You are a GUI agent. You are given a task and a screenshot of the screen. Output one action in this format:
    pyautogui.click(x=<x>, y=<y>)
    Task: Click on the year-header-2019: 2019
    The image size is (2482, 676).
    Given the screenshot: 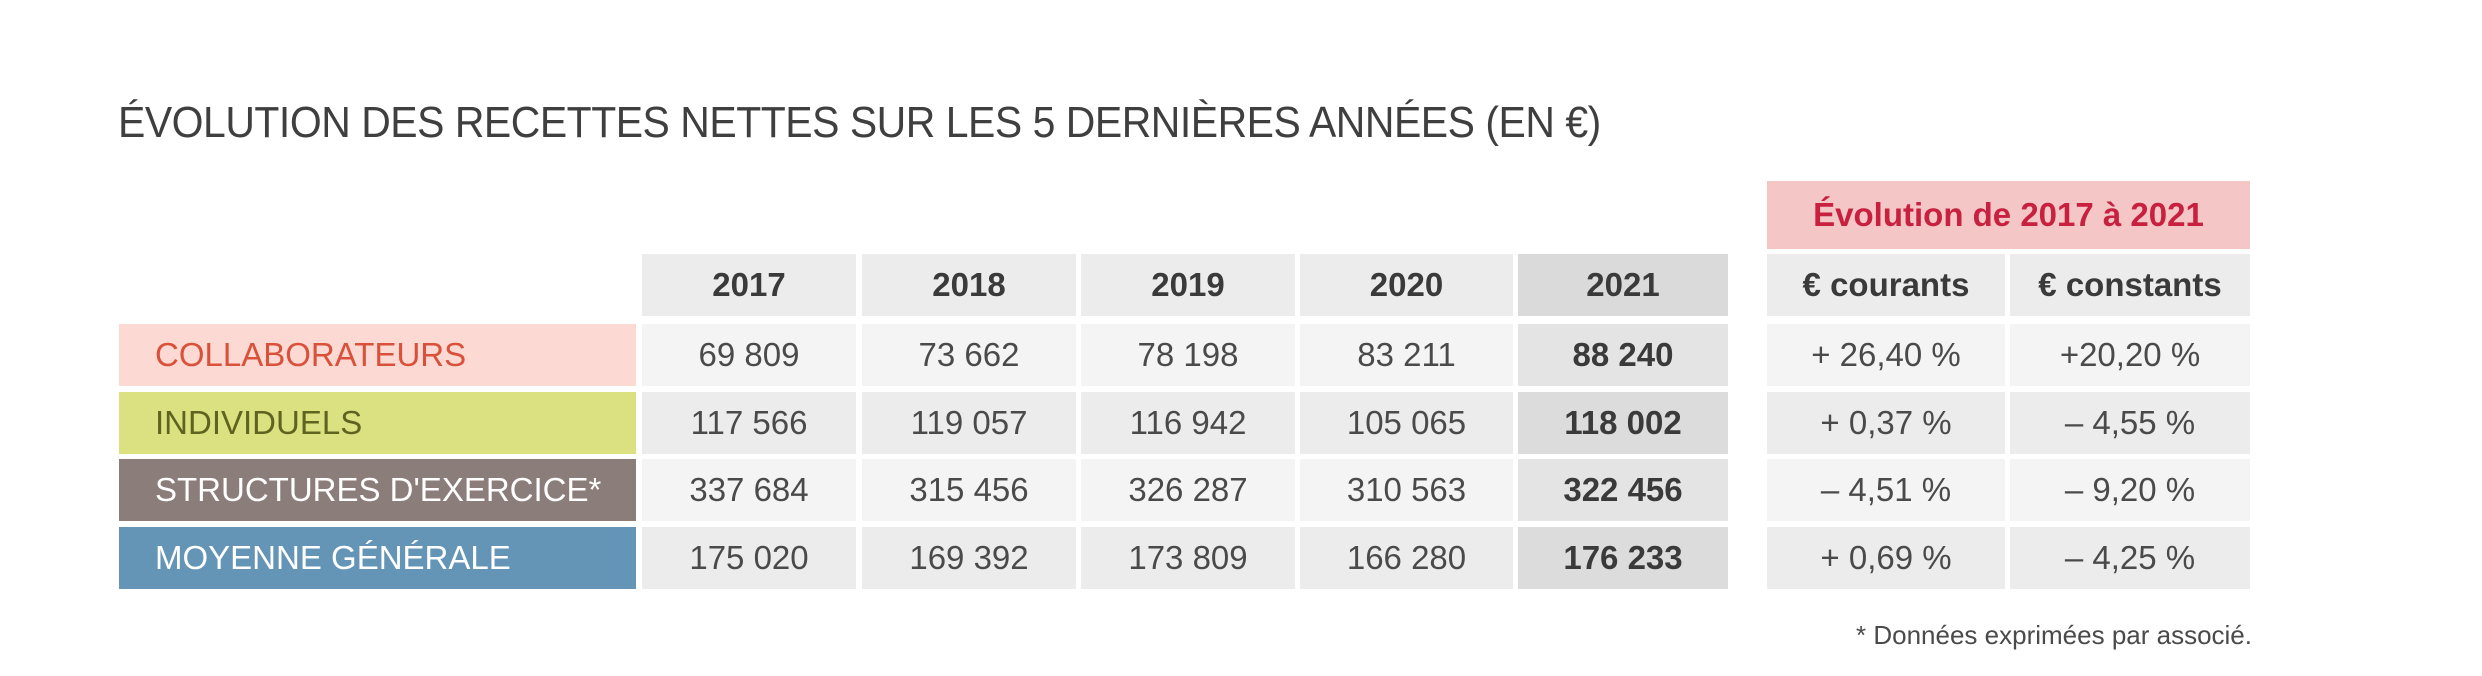 What is the action you would take?
    pyautogui.click(x=1188, y=285)
    